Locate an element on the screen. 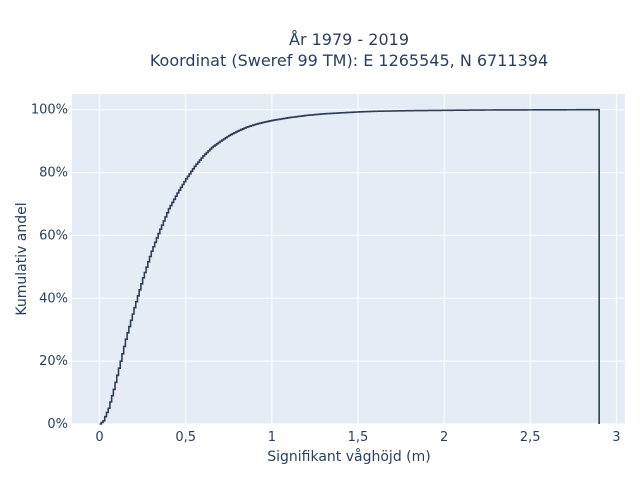  x-axis-title: Signifikant våghöjd (m) is located at coordinates (348, 456).